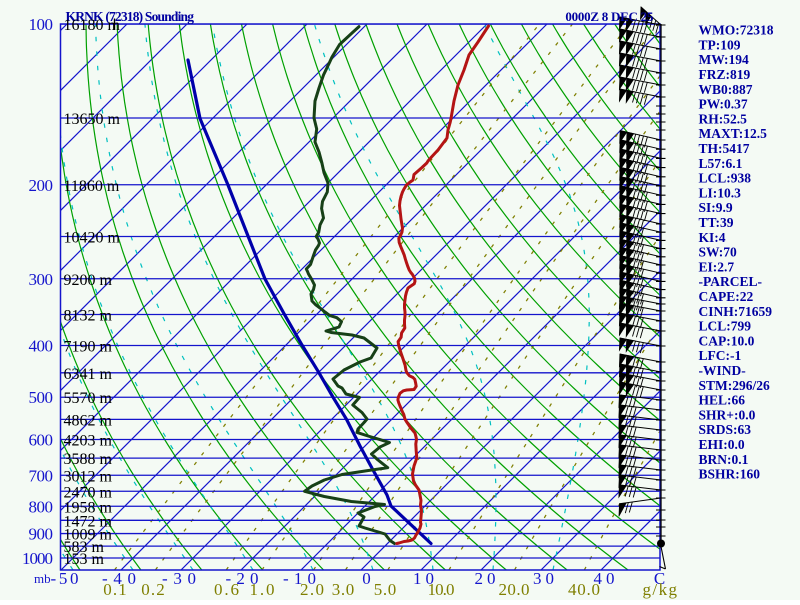  I want to click on svg-text: TT:39, so click(716, 222).